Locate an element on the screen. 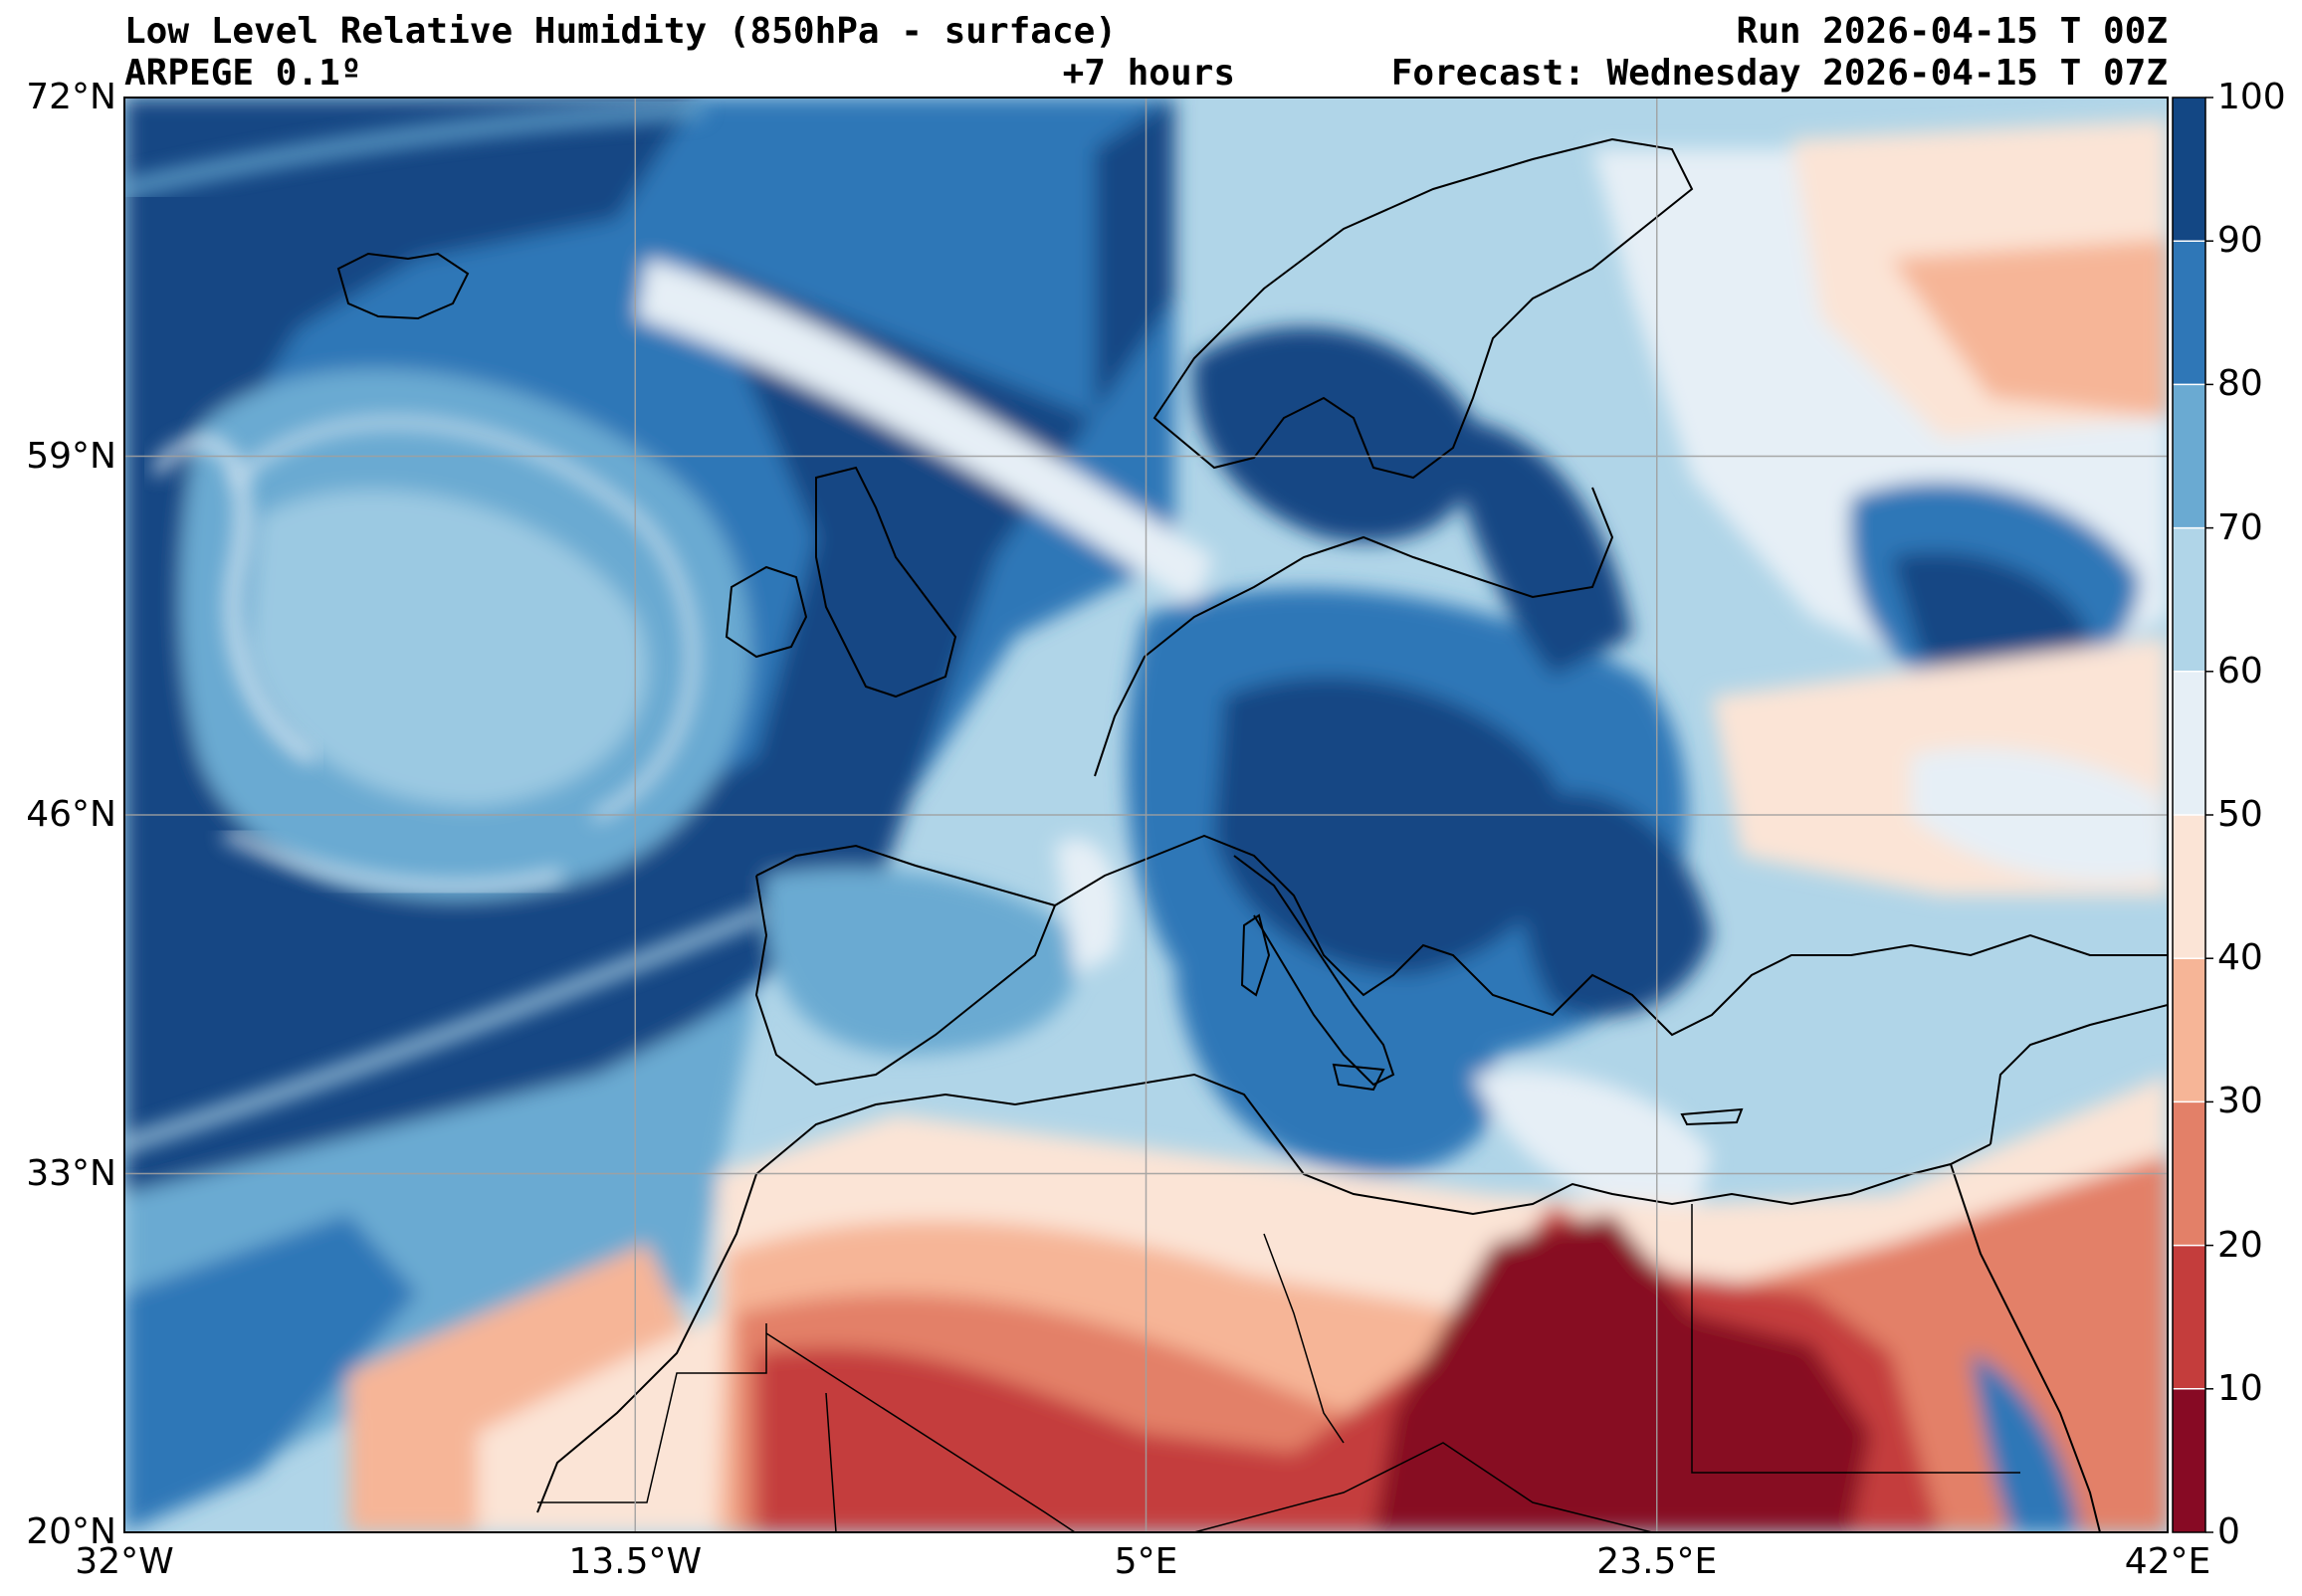  colorbar-tick-label: 10 is located at coordinates (2240, 1388).